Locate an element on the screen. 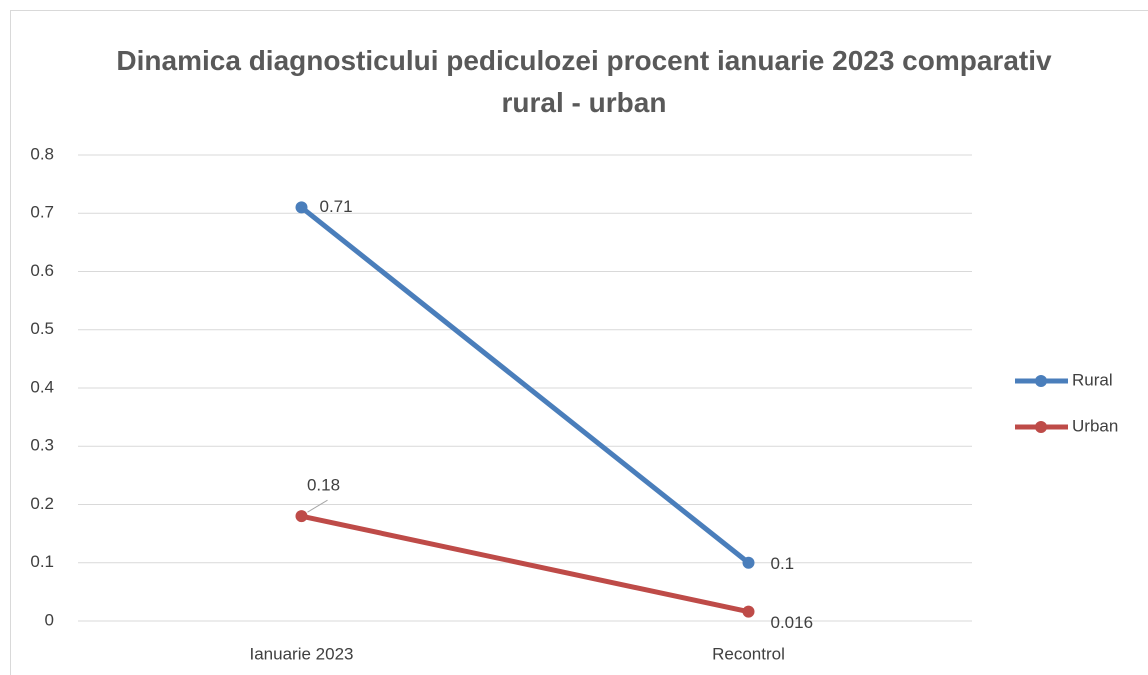 The width and height of the screenshot is (1148, 675). data-label: 0.71 is located at coordinates (336, 206).